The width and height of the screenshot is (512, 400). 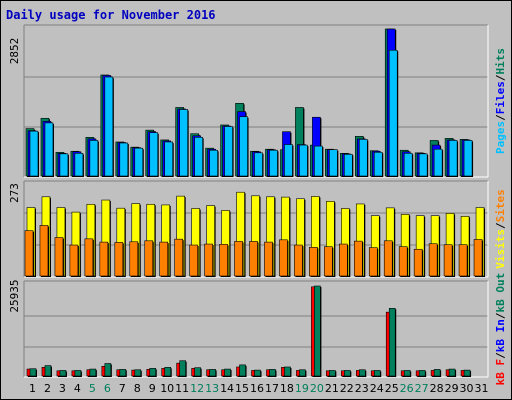 I want to click on legend-1: Visits/Sites, so click(x=500, y=229).